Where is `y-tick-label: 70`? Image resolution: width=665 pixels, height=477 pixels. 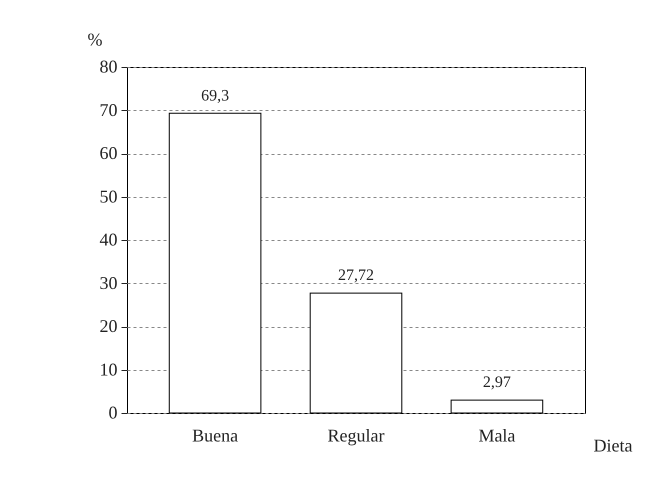
y-tick-label: 70 is located at coordinates (109, 110).